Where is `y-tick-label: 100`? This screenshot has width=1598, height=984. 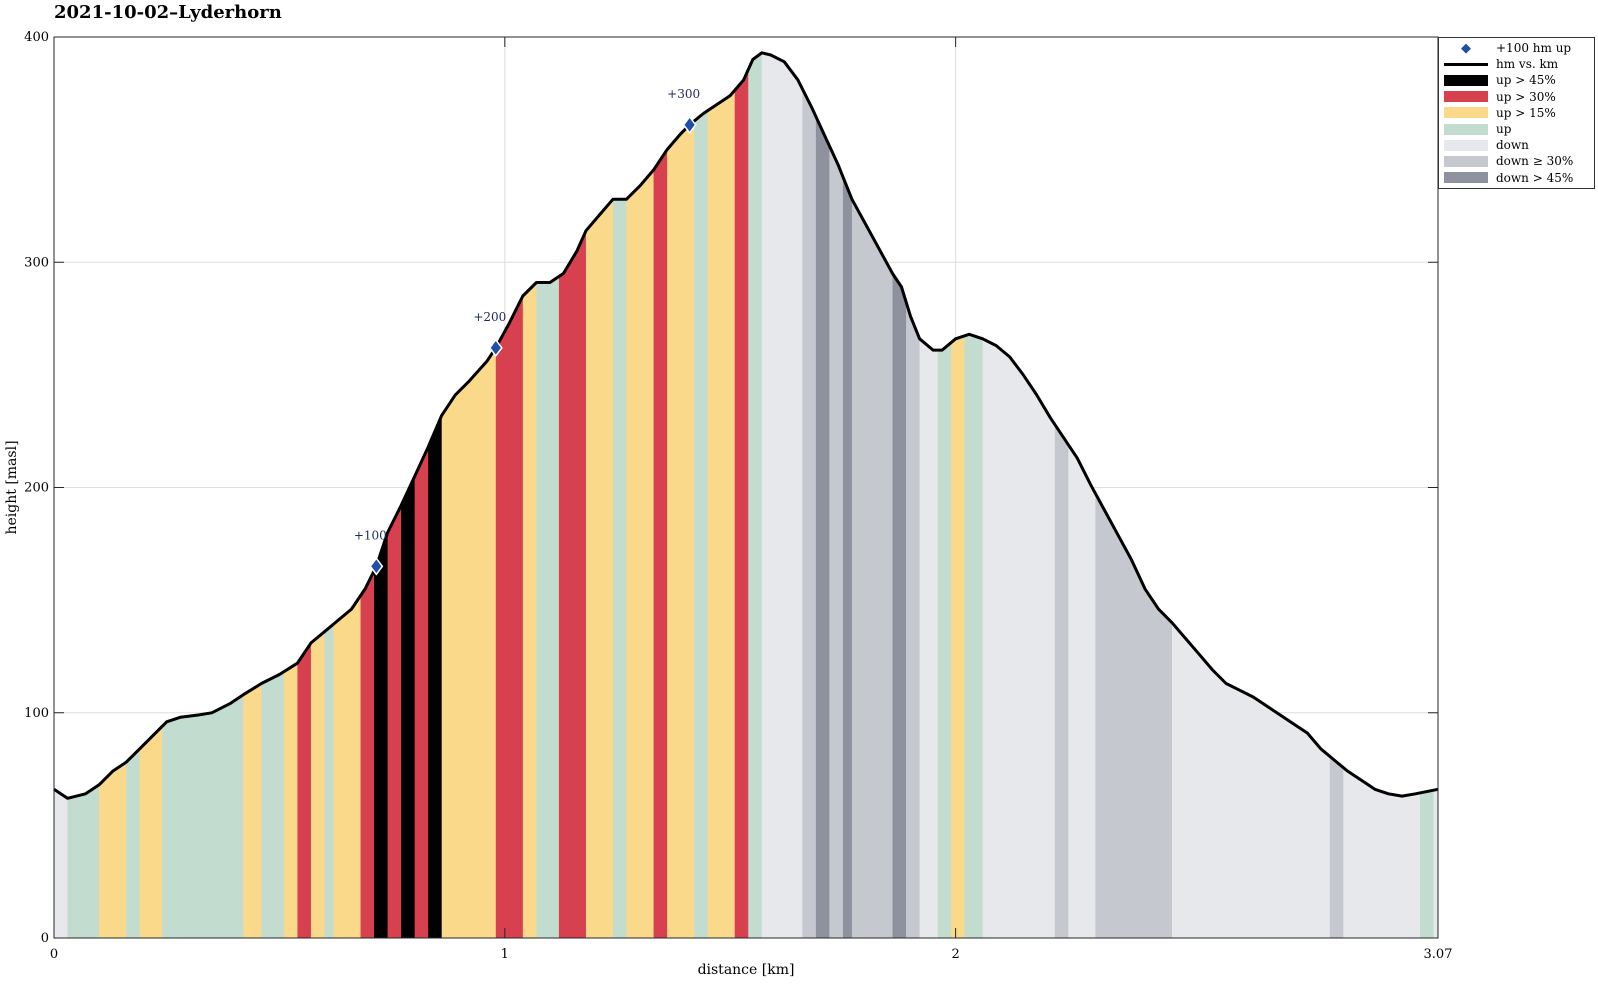
y-tick-label: 100 is located at coordinates (36, 713).